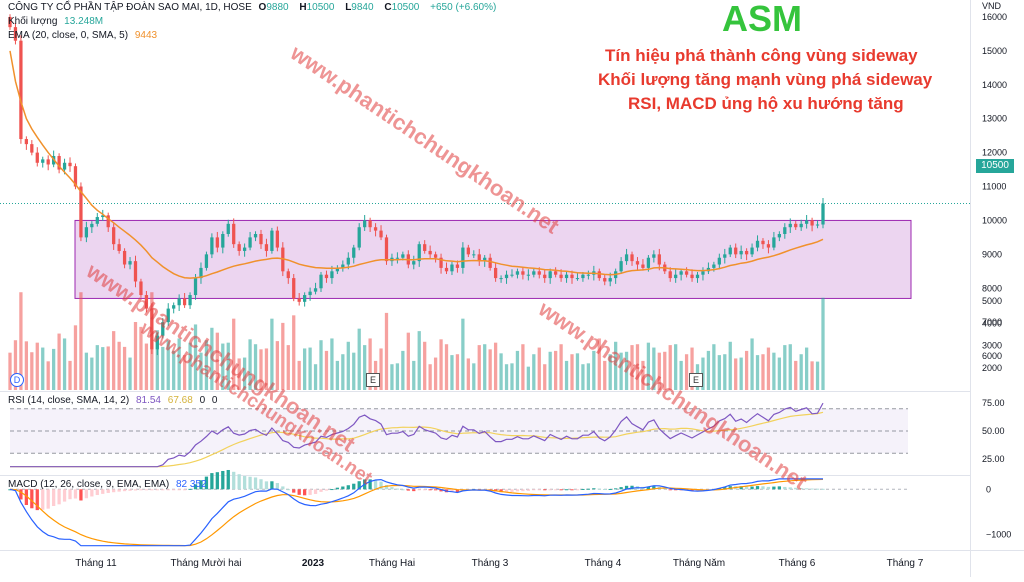  What do you see at coordinates (416, 512) in the screenshot?
I see `macd-line` at bounding box center [416, 512].